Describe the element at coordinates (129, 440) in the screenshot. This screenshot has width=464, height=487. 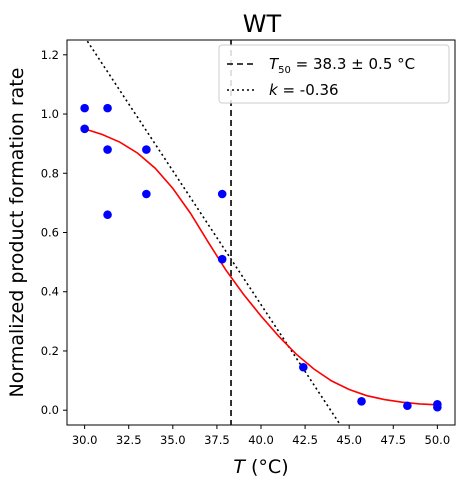
I see `x-tick-label: 32.5` at that location.